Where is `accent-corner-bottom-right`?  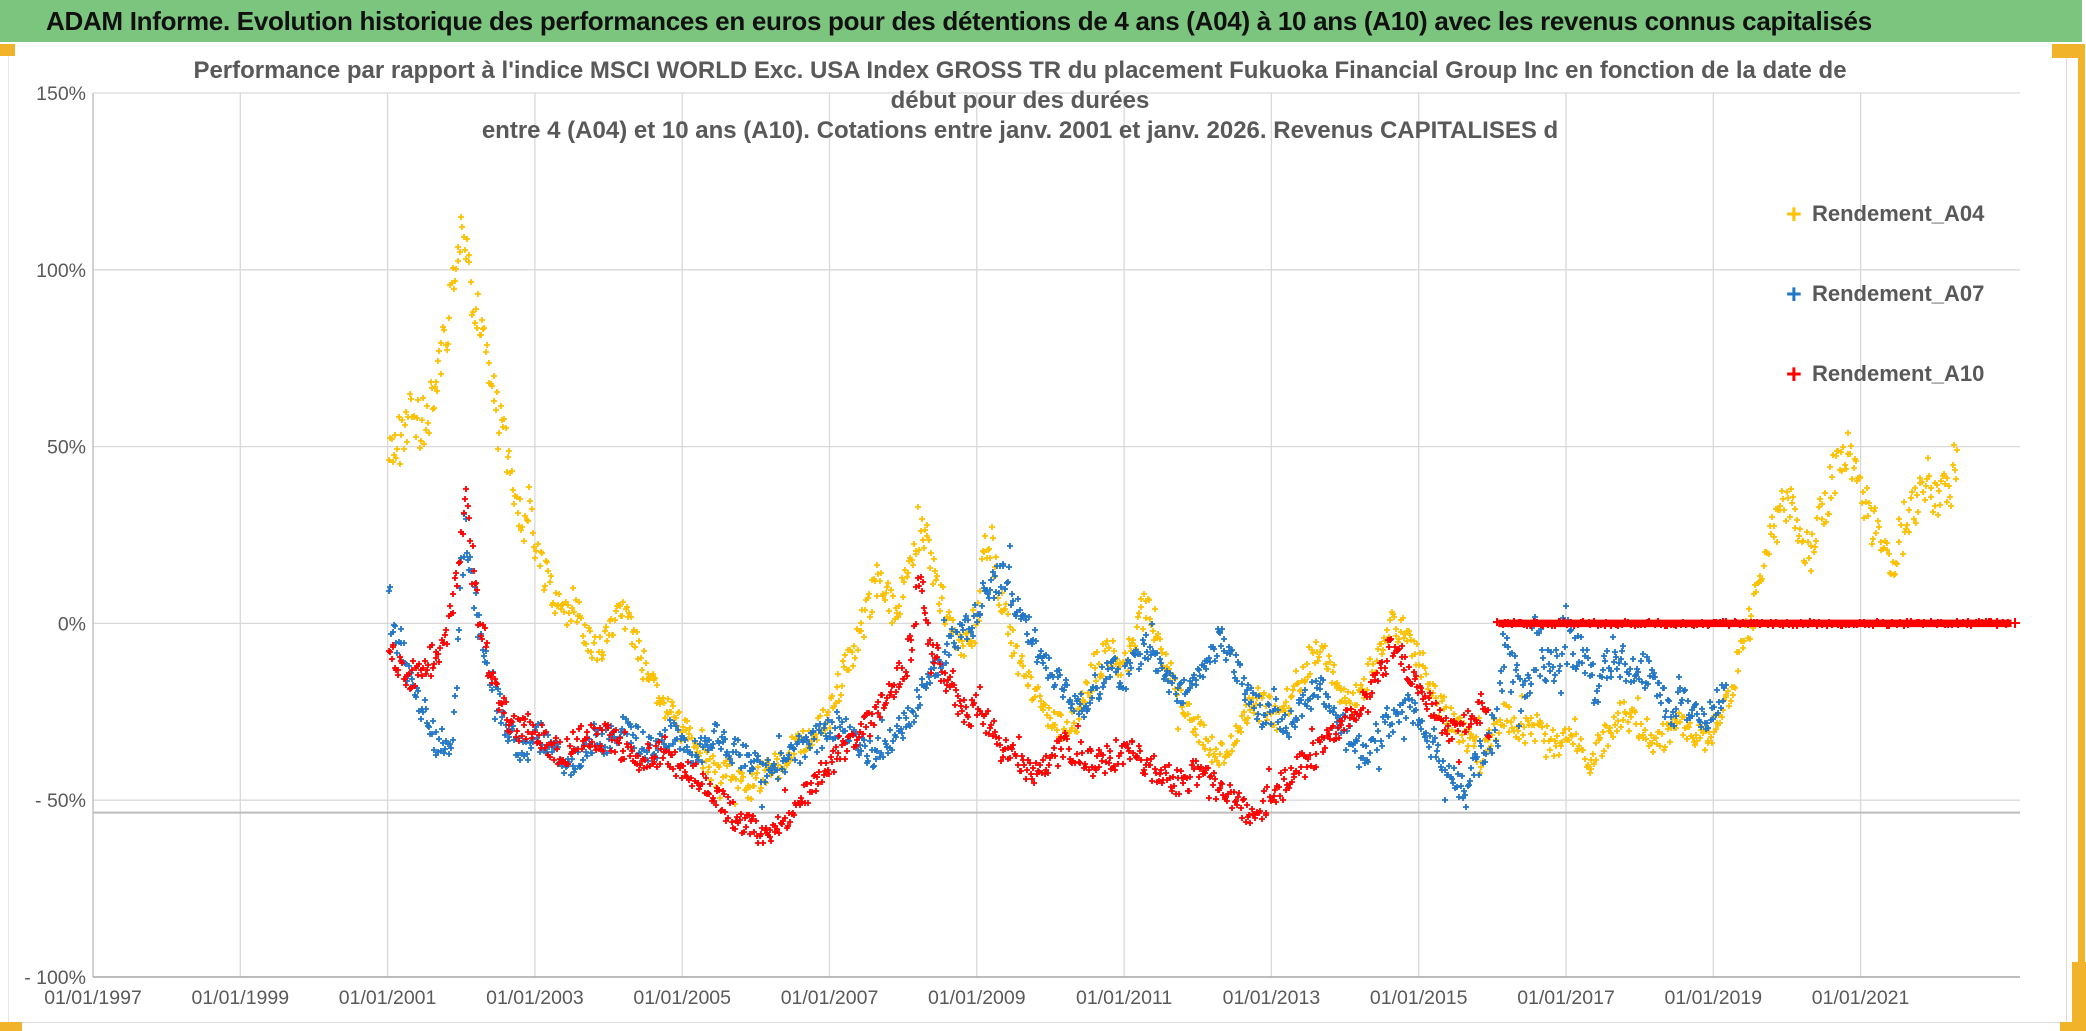 accent-corner-bottom-right is located at coordinates (2073, 1026).